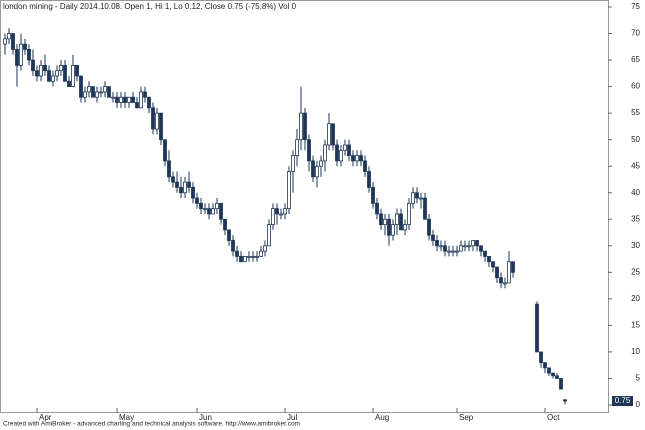 This screenshot has height=430, width=645. Describe the element at coordinates (635, 139) in the screenshot. I see `y-tick-label: 50` at that location.